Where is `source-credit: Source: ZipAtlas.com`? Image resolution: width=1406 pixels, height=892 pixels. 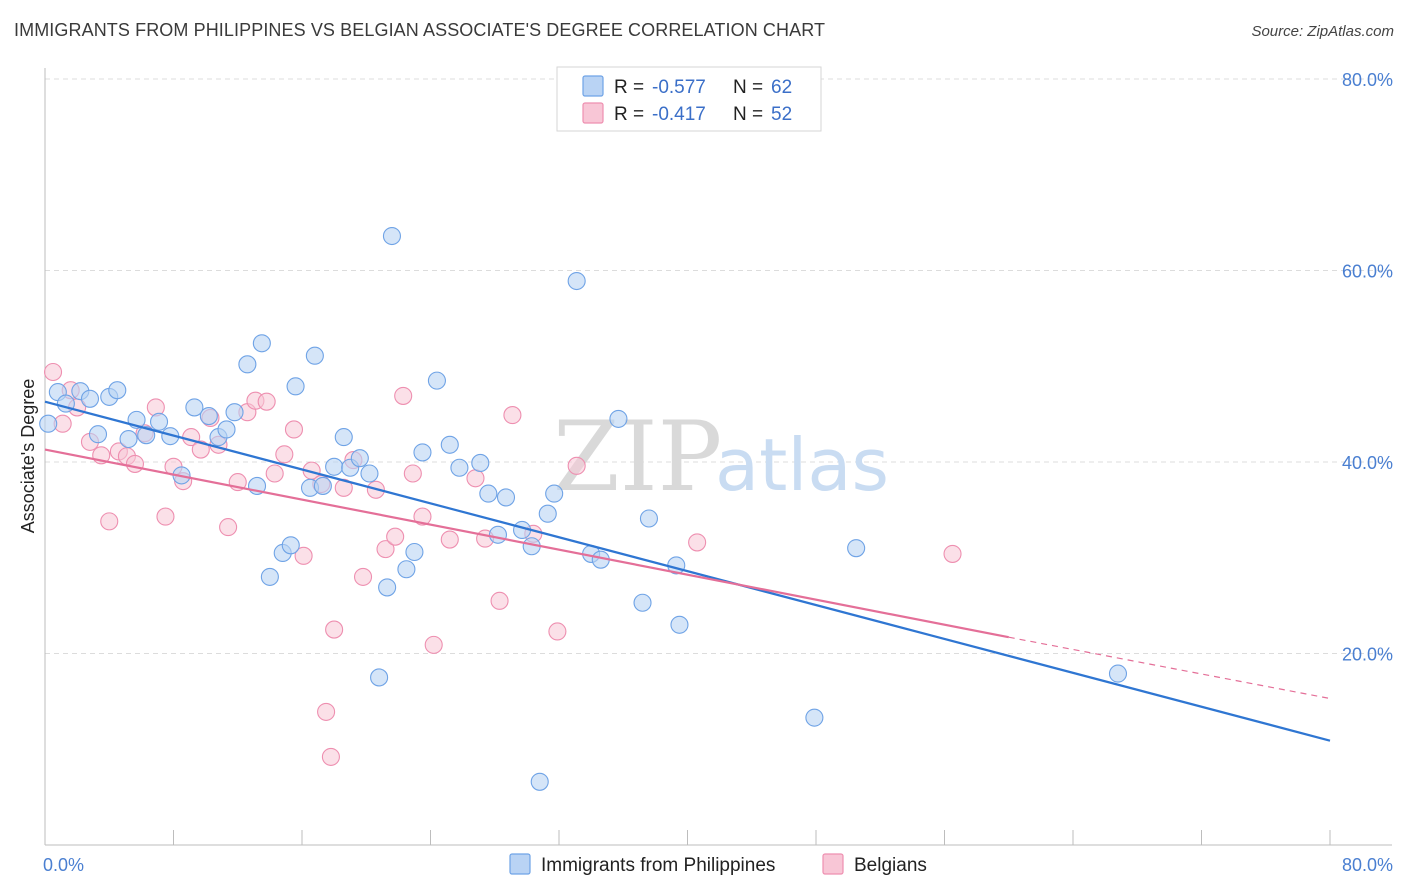 source-credit: Source: ZipAtlas.com is located at coordinates (1322, 31).